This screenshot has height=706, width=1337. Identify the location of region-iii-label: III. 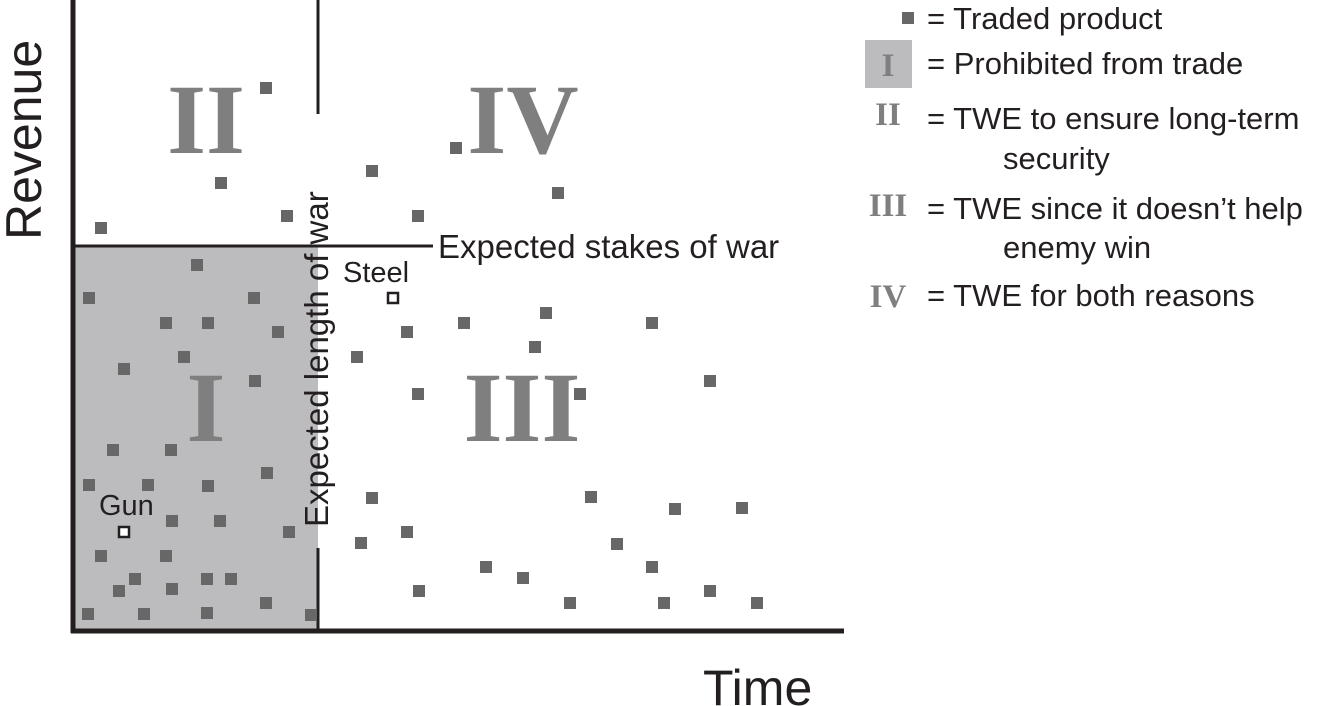
(522, 407).